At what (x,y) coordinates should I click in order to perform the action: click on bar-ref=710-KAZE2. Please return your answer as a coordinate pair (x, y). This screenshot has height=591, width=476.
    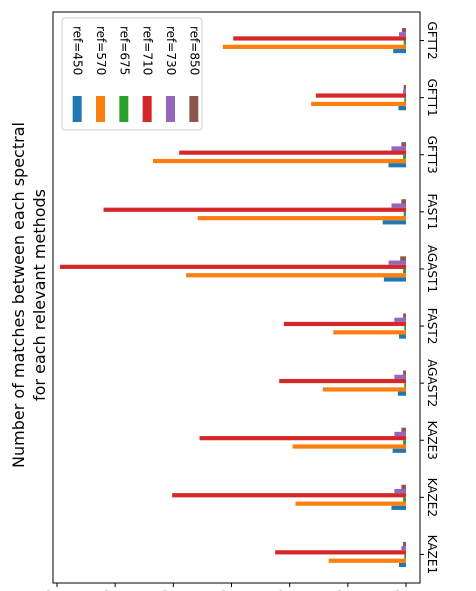
    Looking at the image, I should click on (289, 495).